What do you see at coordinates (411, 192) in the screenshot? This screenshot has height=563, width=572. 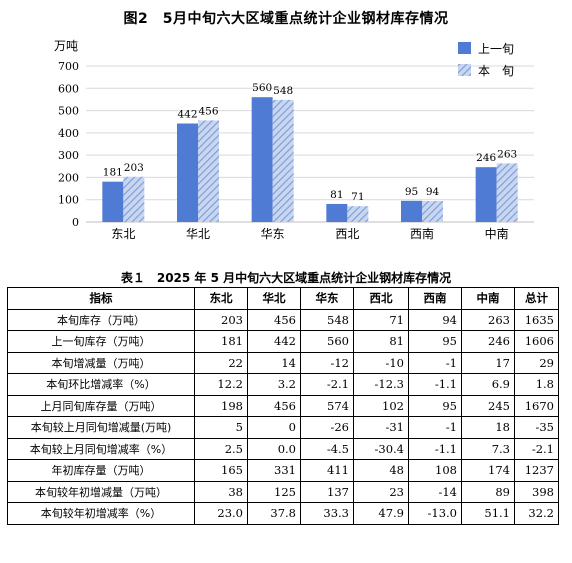 I see `data-label: 95` at bounding box center [411, 192].